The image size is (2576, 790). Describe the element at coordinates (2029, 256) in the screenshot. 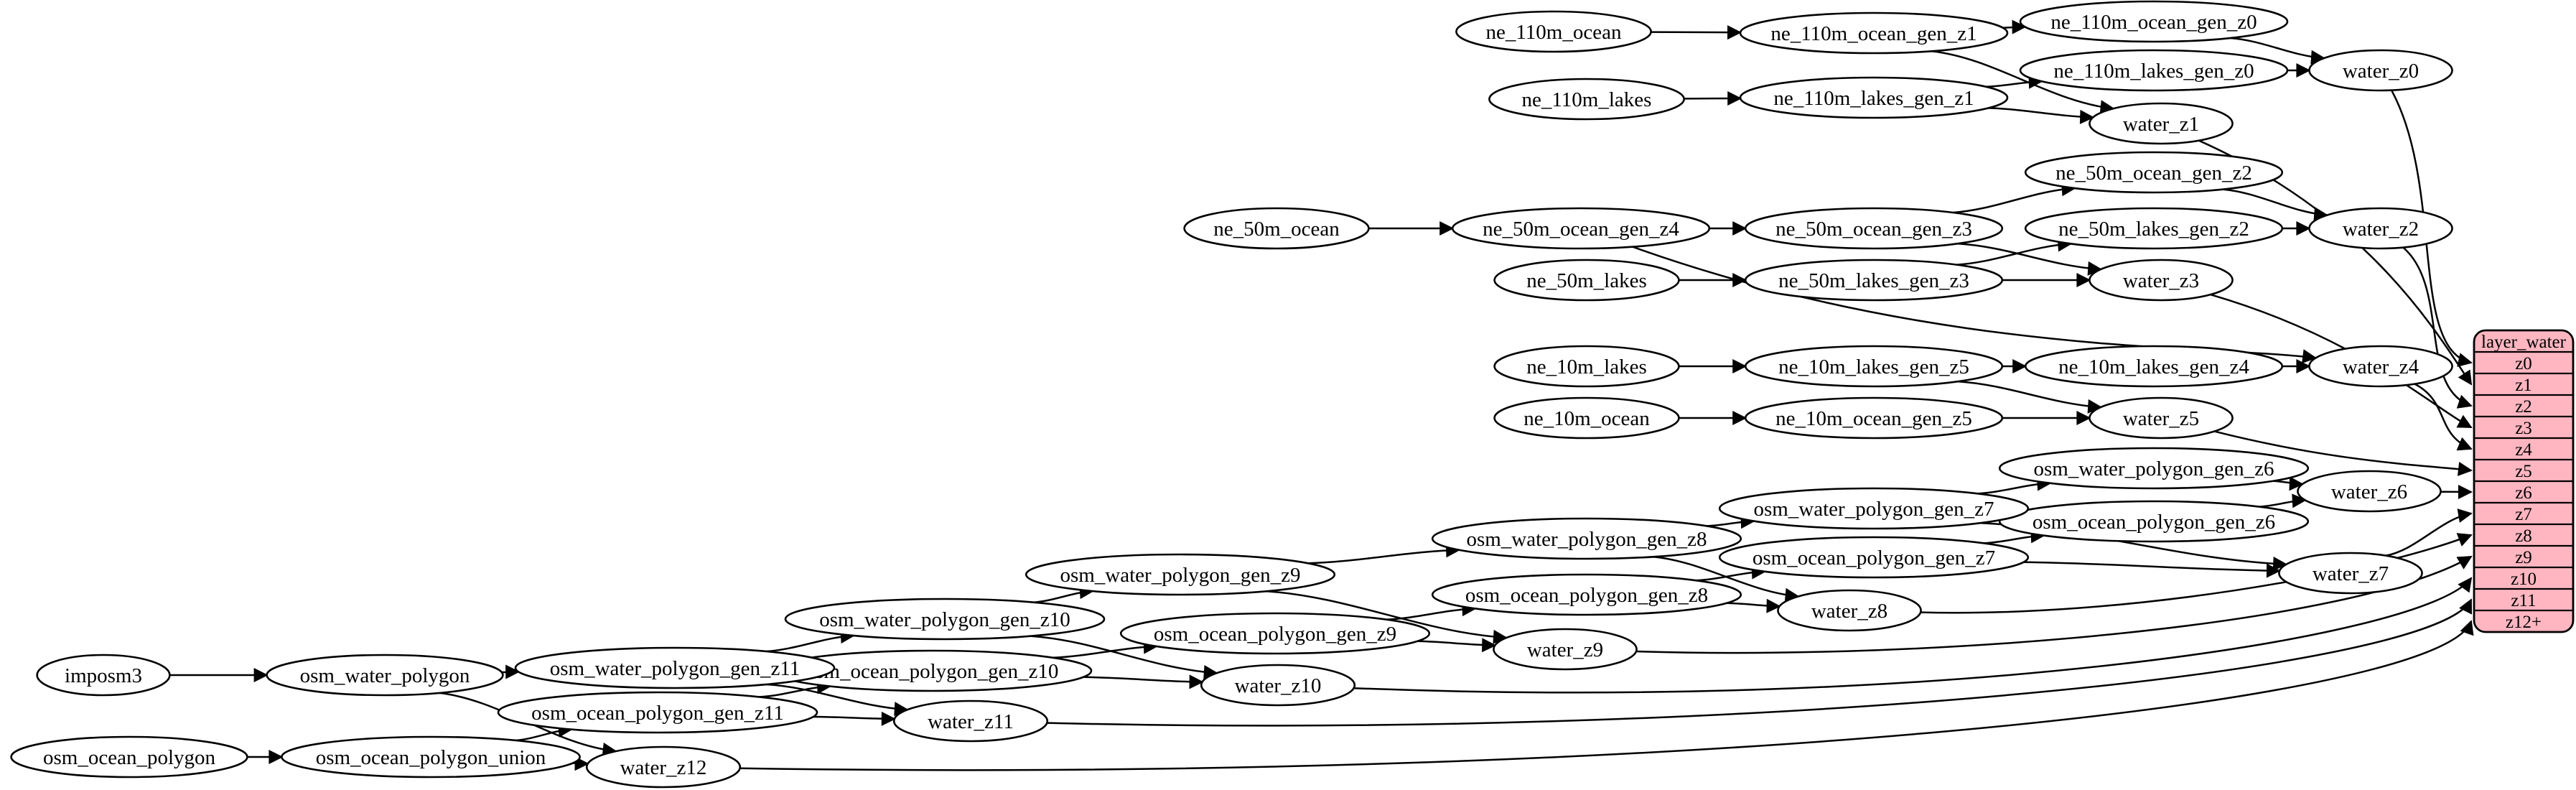

I see `edge-ne_50m_ocean_gen_z3-to-water_z3` at that location.